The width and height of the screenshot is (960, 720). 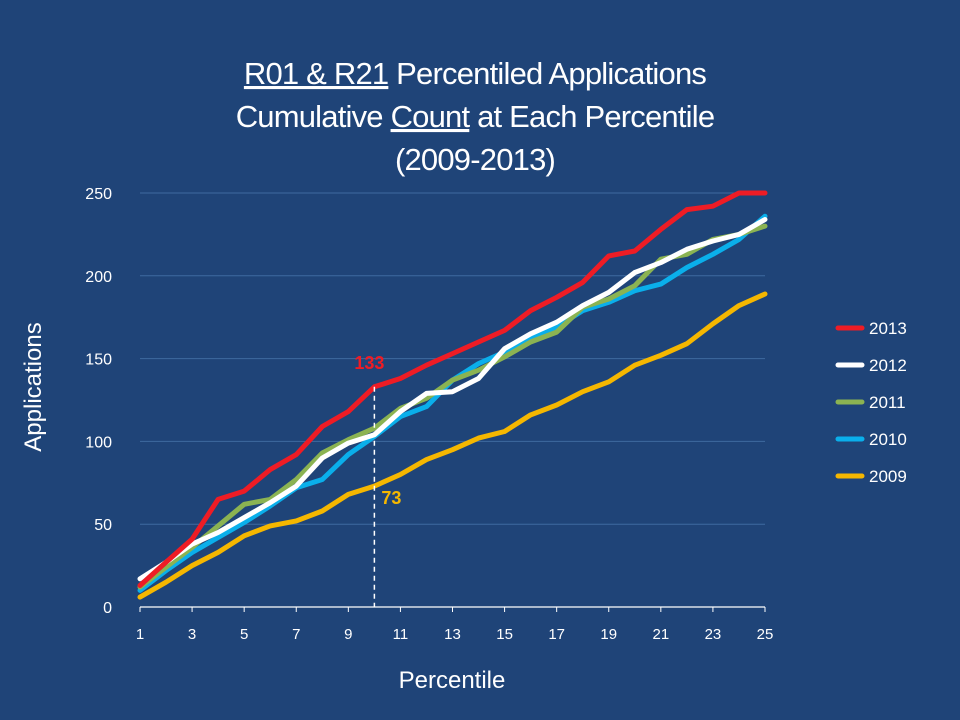 What do you see at coordinates (556, 634) in the screenshot?
I see `x-tick-label: 17` at bounding box center [556, 634].